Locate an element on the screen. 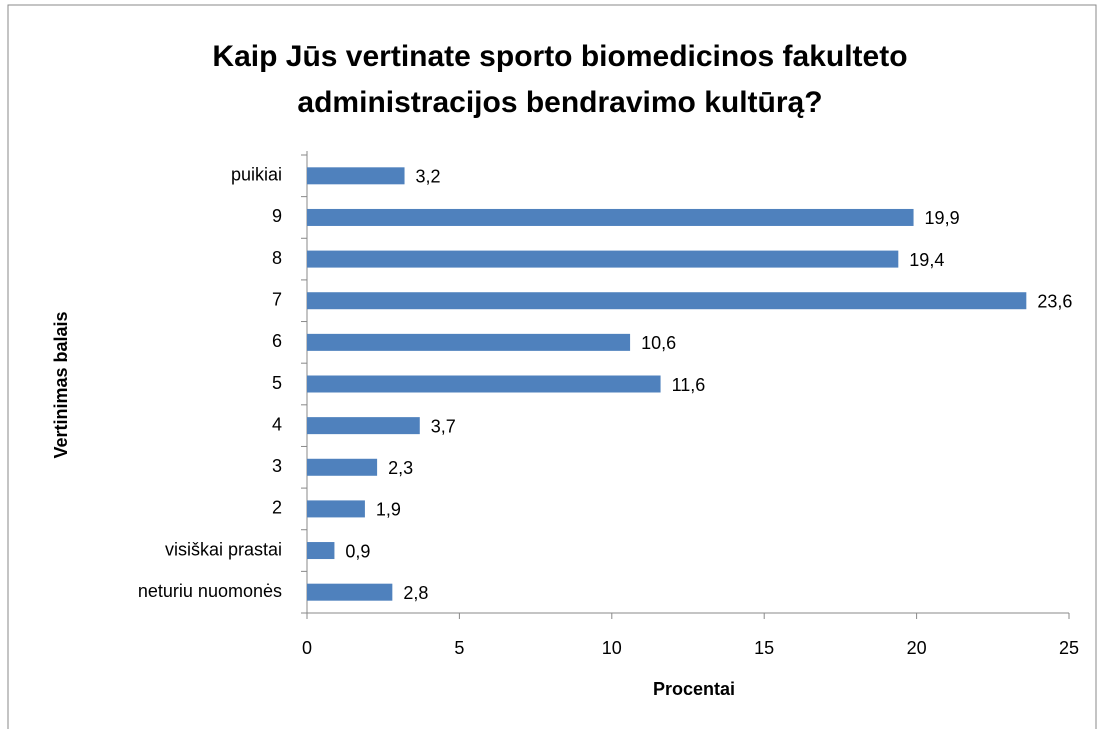  x-tick-label: 15 is located at coordinates (764, 648).